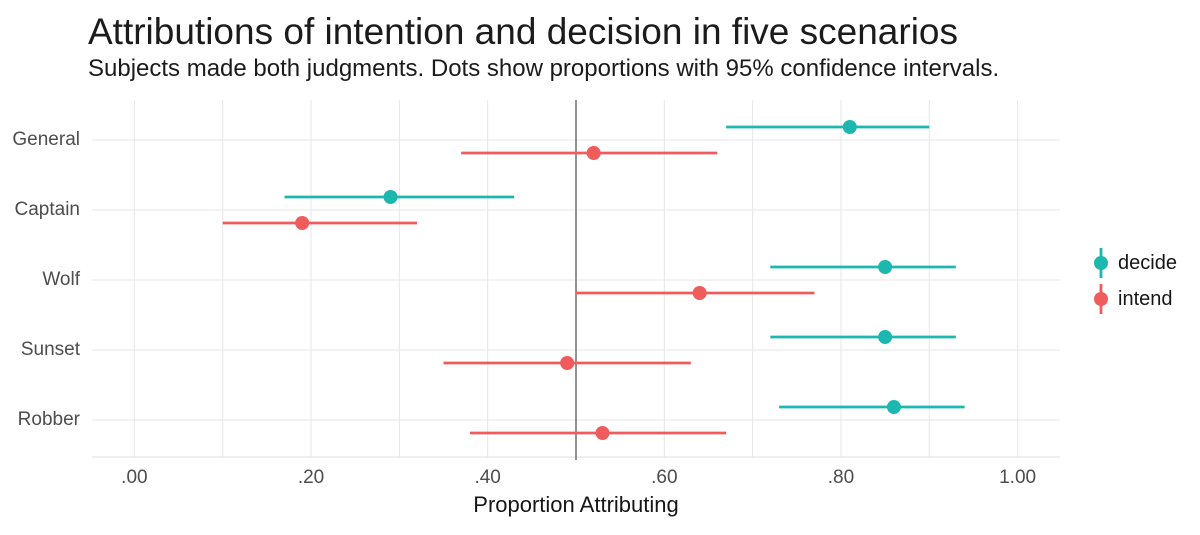  What do you see at coordinates (602, 433) in the screenshot?
I see `point-intend-robber` at bounding box center [602, 433].